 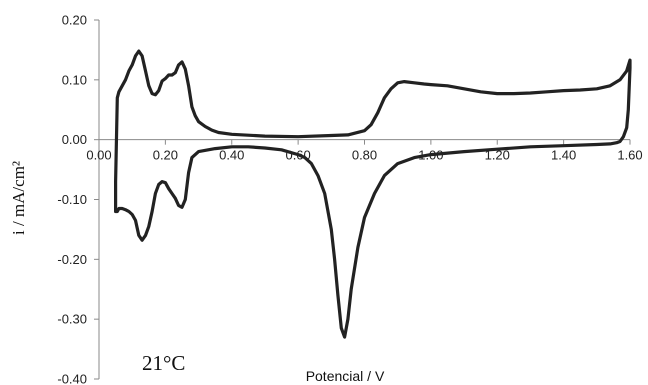 I want to click on x-axis: 0.00 0.20 0.40 0.60 0.80 1.00 1.20 1.40 1.60, so click(x=364, y=151).